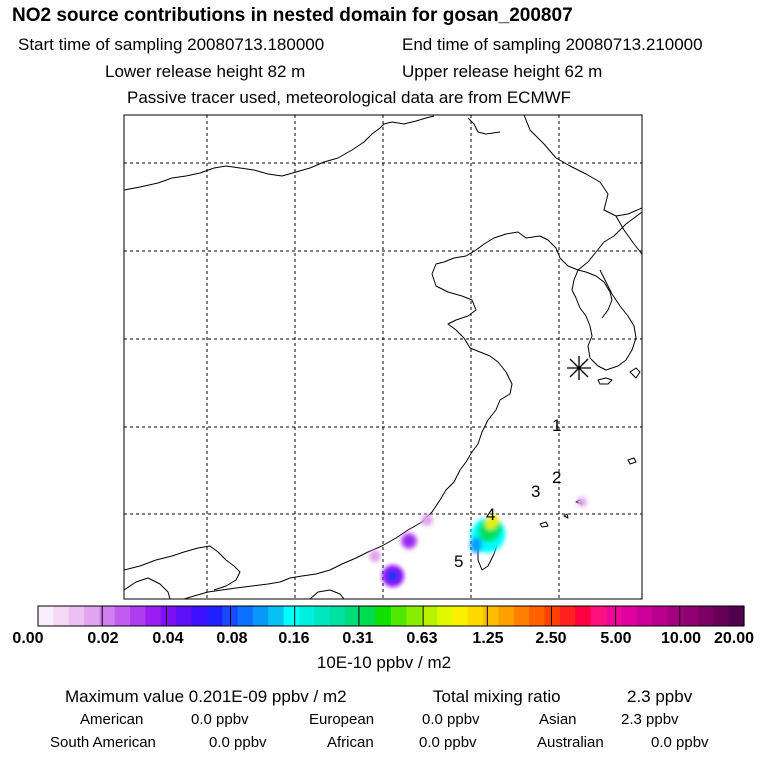 This screenshot has width=768, height=768. What do you see at coordinates (551, 638) in the screenshot?
I see `colorbar-tick: 2.50` at bounding box center [551, 638].